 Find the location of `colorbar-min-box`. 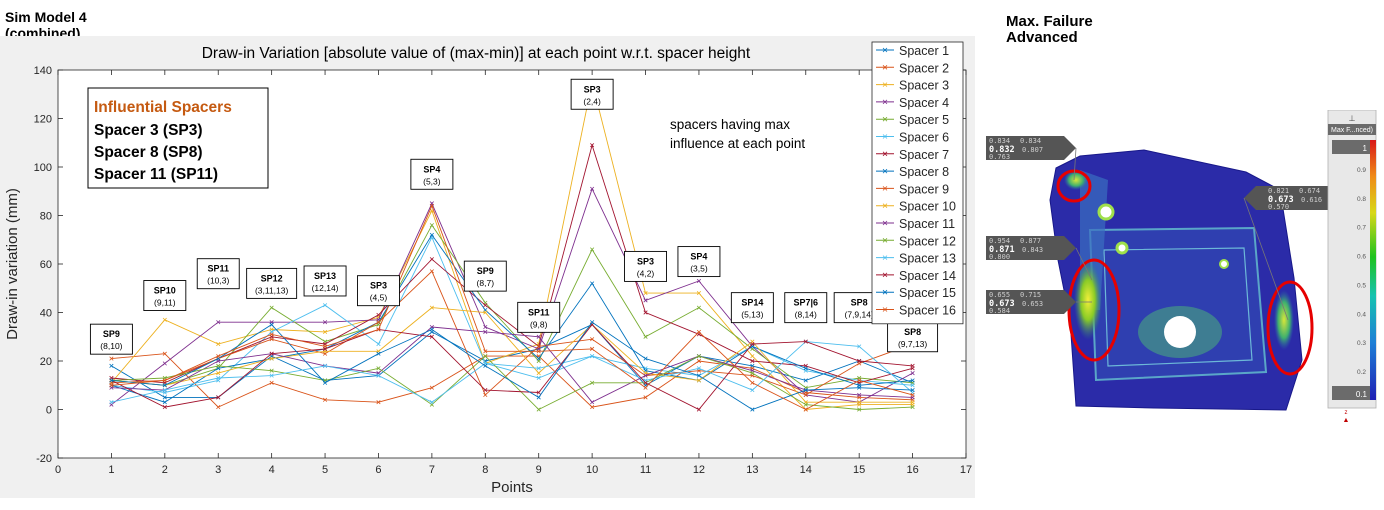

colorbar-min-box is located at coordinates (1351, 393).